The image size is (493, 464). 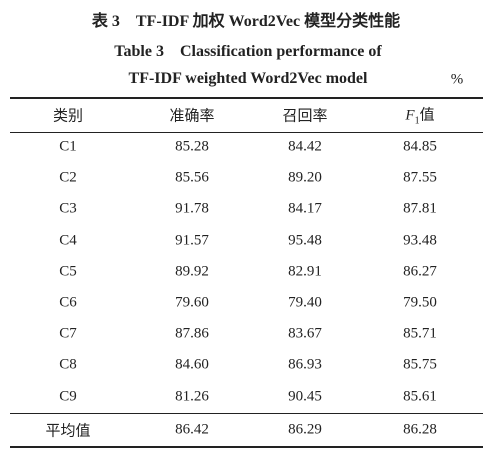 What do you see at coordinates (246, 447) in the screenshot?
I see `bottom-rule` at bounding box center [246, 447].